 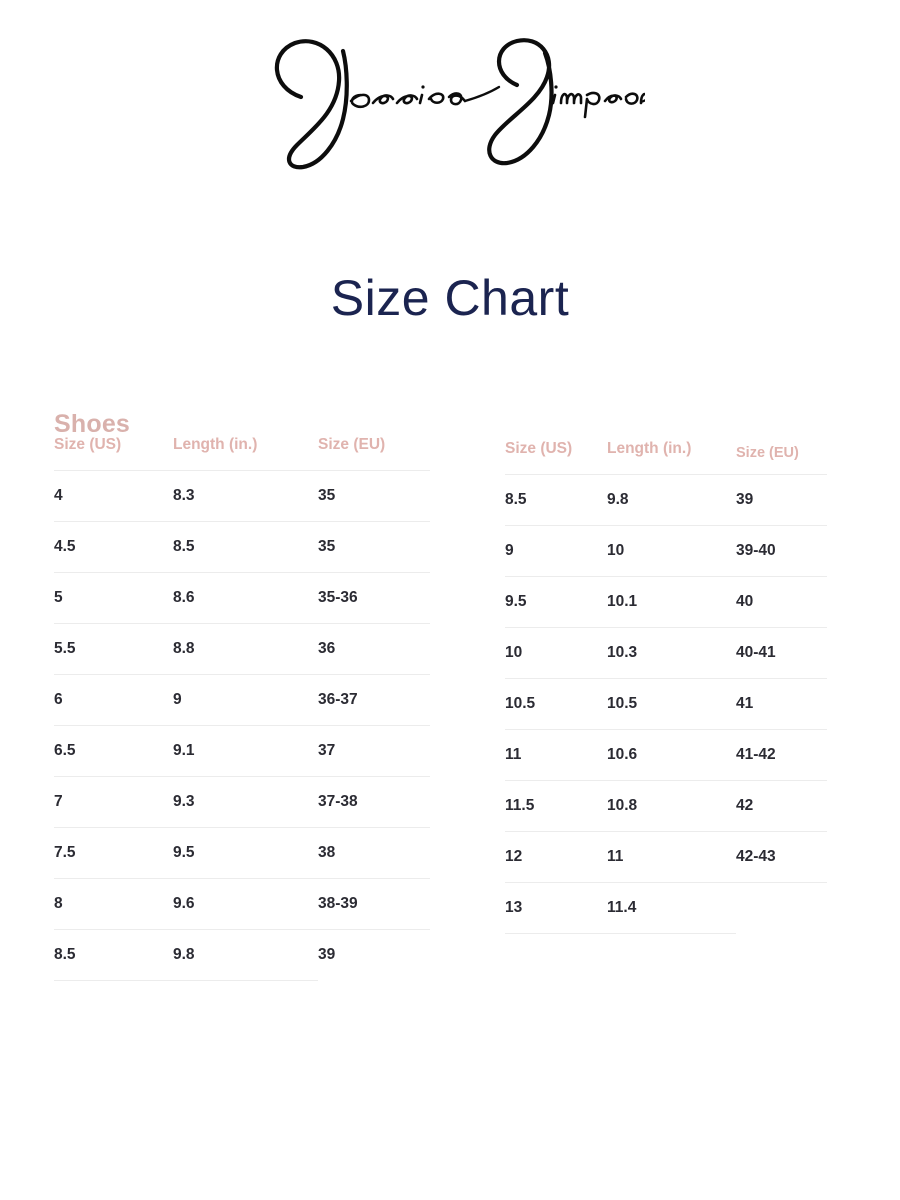 What do you see at coordinates (459, 104) in the screenshot?
I see `signature-script-logo` at bounding box center [459, 104].